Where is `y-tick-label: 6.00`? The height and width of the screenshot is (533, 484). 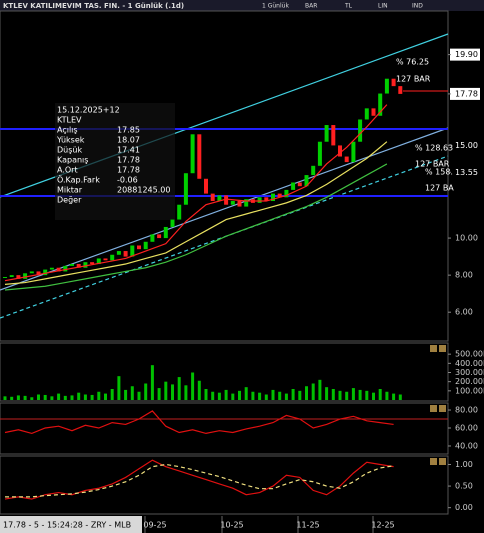
y-tick-label: 6.00 is located at coordinates (464, 312).